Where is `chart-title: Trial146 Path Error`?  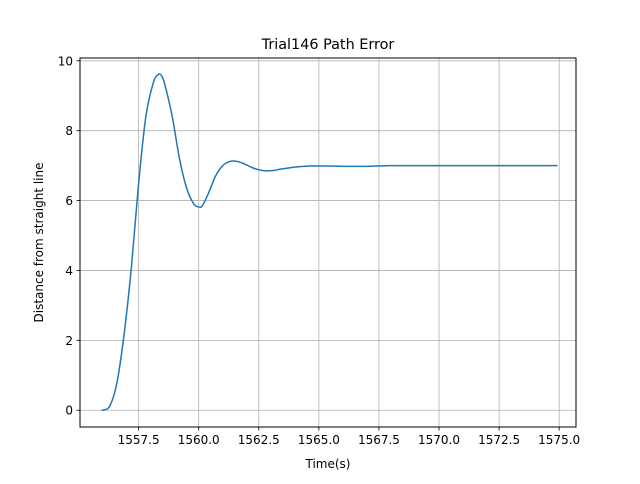 chart-title: Trial146 Path Error is located at coordinates (328, 45).